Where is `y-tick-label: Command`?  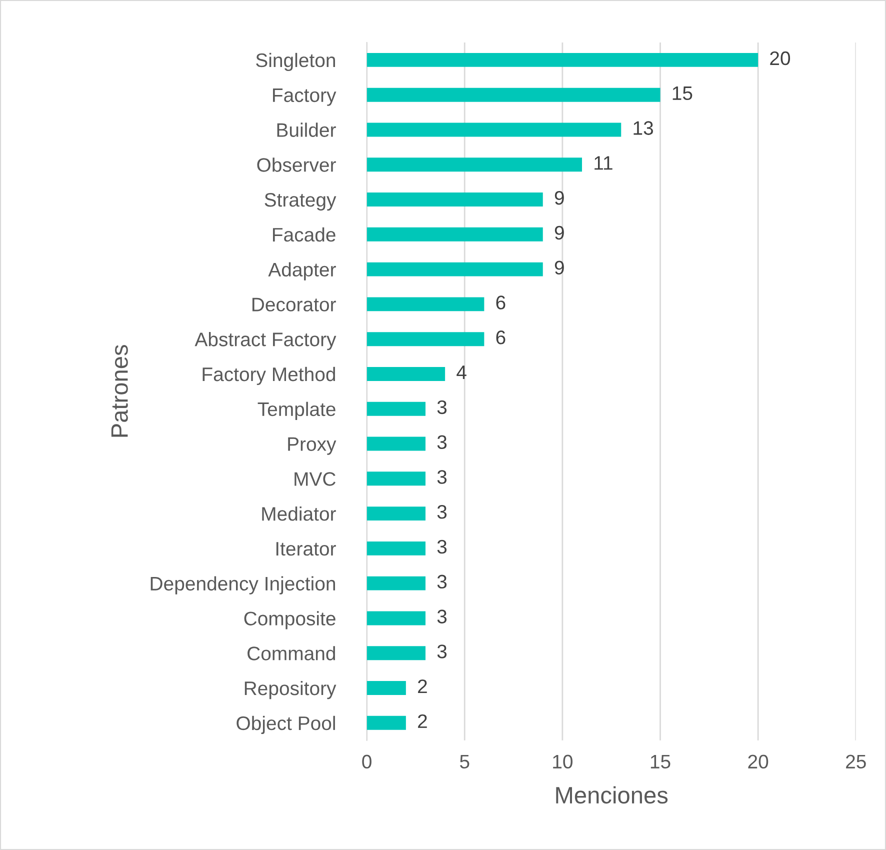 y-tick-label: Command is located at coordinates (291, 653).